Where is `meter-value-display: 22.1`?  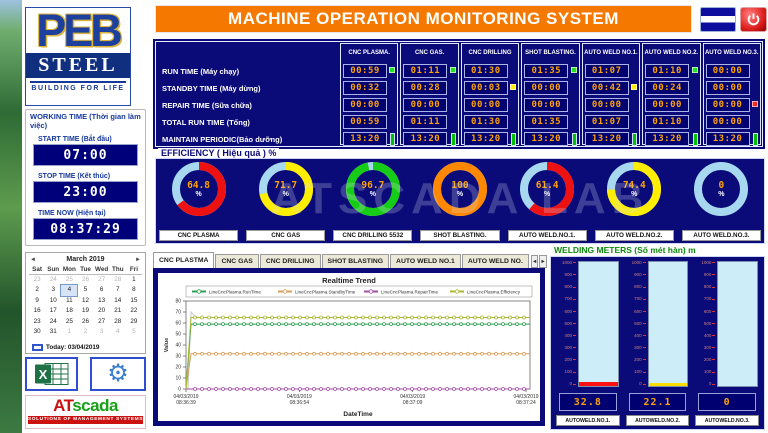 meter-value-display: 22.1 is located at coordinates (657, 402).